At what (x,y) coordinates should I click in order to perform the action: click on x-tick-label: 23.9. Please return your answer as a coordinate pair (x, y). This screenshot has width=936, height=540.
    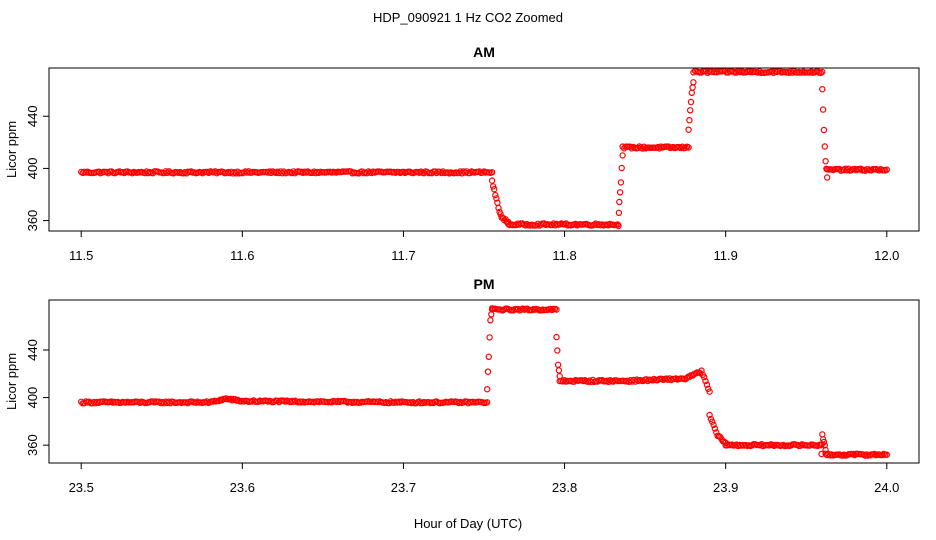
    Looking at the image, I should click on (725, 487).